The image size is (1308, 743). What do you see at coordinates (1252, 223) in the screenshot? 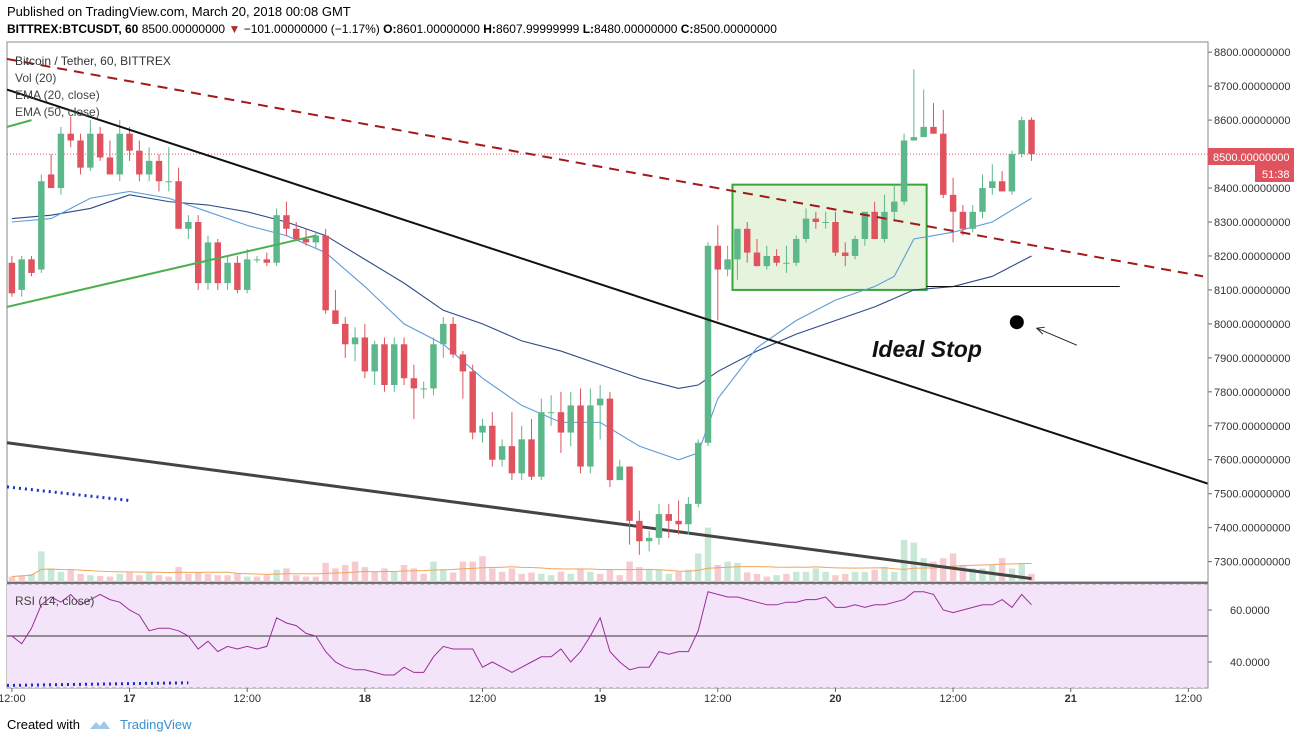
I see `price-tick-label: 8300.00000000` at bounding box center [1252, 223].